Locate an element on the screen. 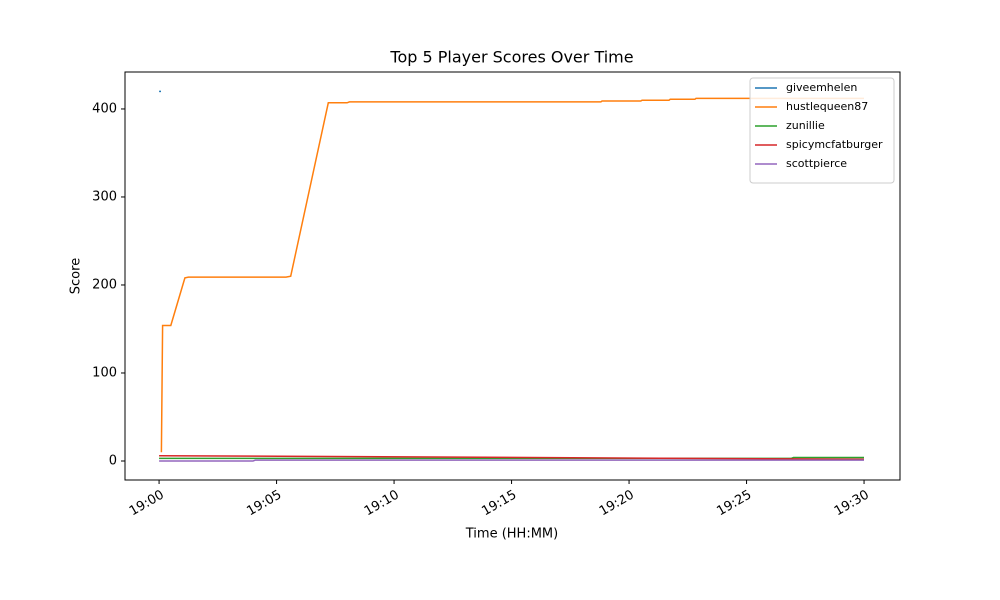 The width and height of the screenshot is (1000, 600). legend-label: hustlequeen87 is located at coordinates (827, 106).